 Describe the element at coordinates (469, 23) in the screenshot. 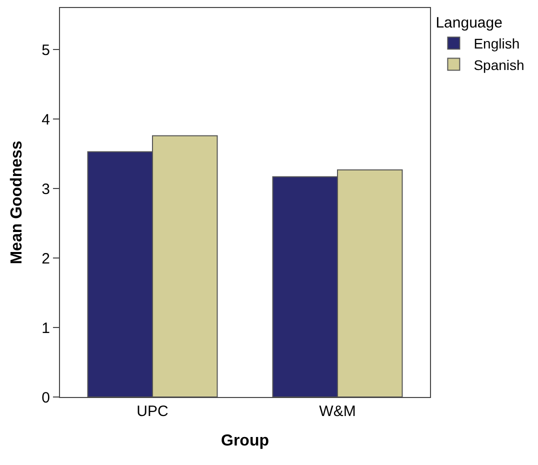

I see `legend-title: Language` at that location.